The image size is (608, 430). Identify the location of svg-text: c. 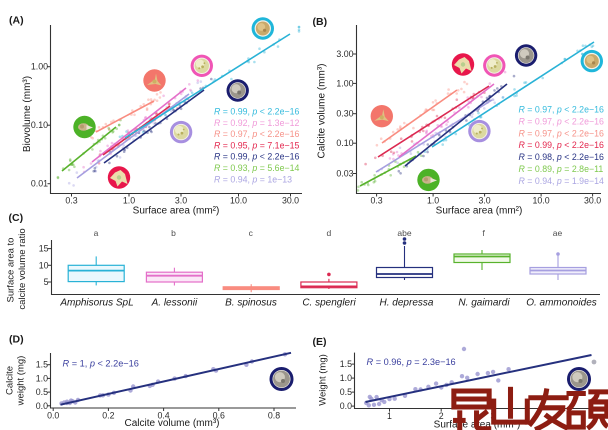
(251, 233).